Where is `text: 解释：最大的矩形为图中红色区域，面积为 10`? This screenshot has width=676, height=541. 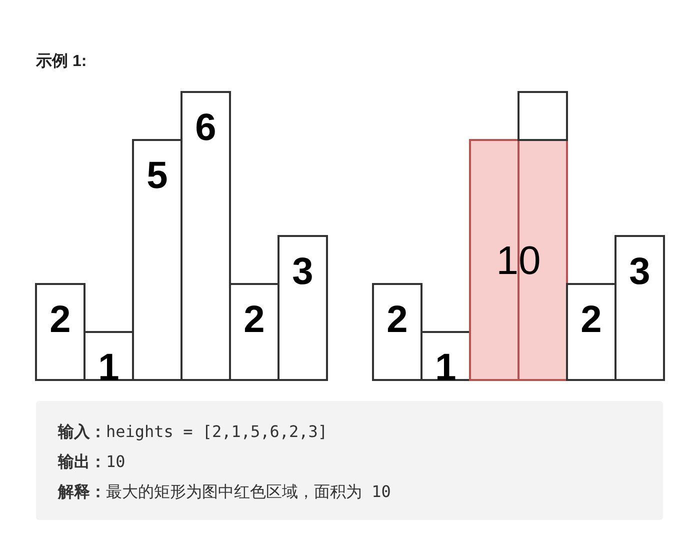
text: 解释：最大的矩形为图中红色区域，面积为 10 is located at coordinates (224, 491).